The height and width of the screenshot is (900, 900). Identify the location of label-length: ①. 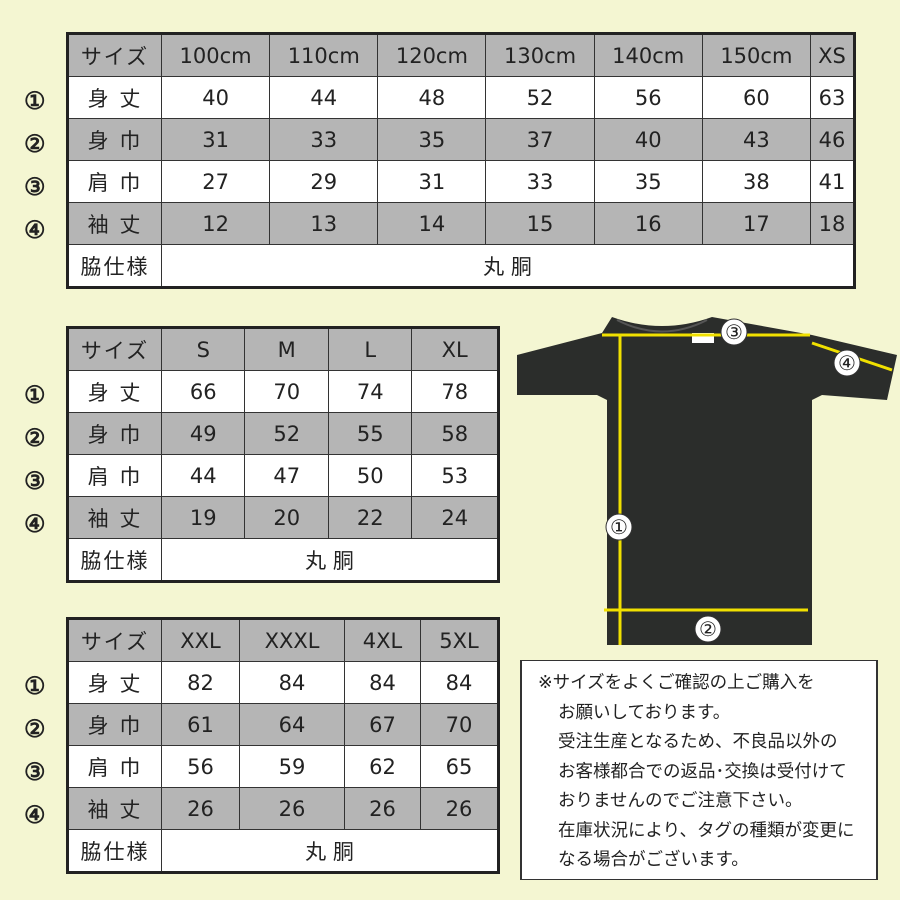
(619, 527).